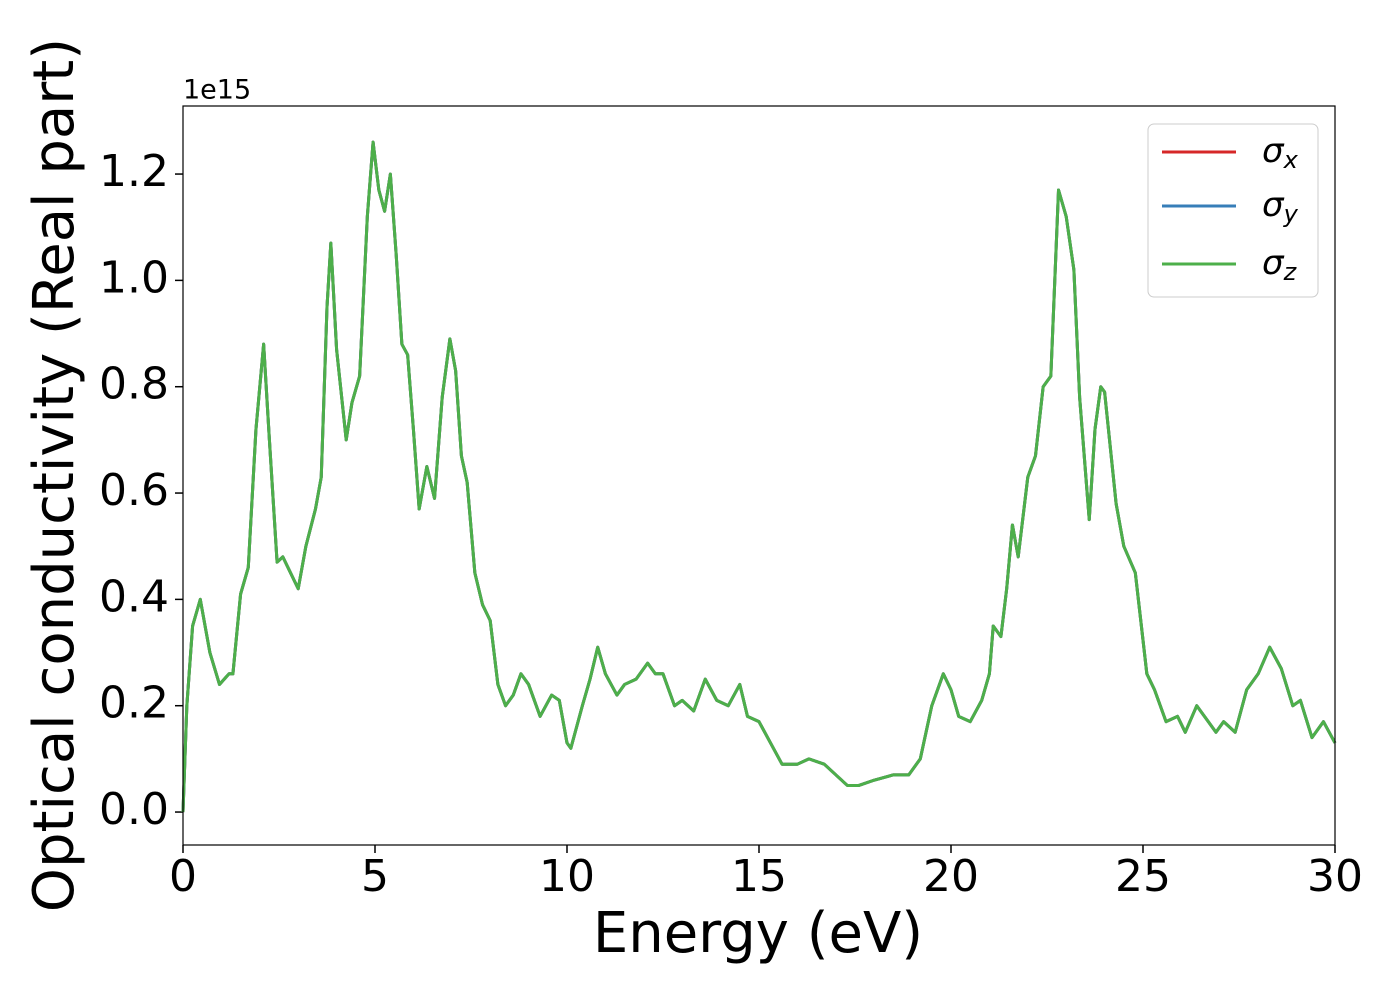 The height and width of the screenshot is (1000, 1400). Describe the element at coordinates (134, 171) in the screenshot. I see `y-tick-label: 1.2` at that location.